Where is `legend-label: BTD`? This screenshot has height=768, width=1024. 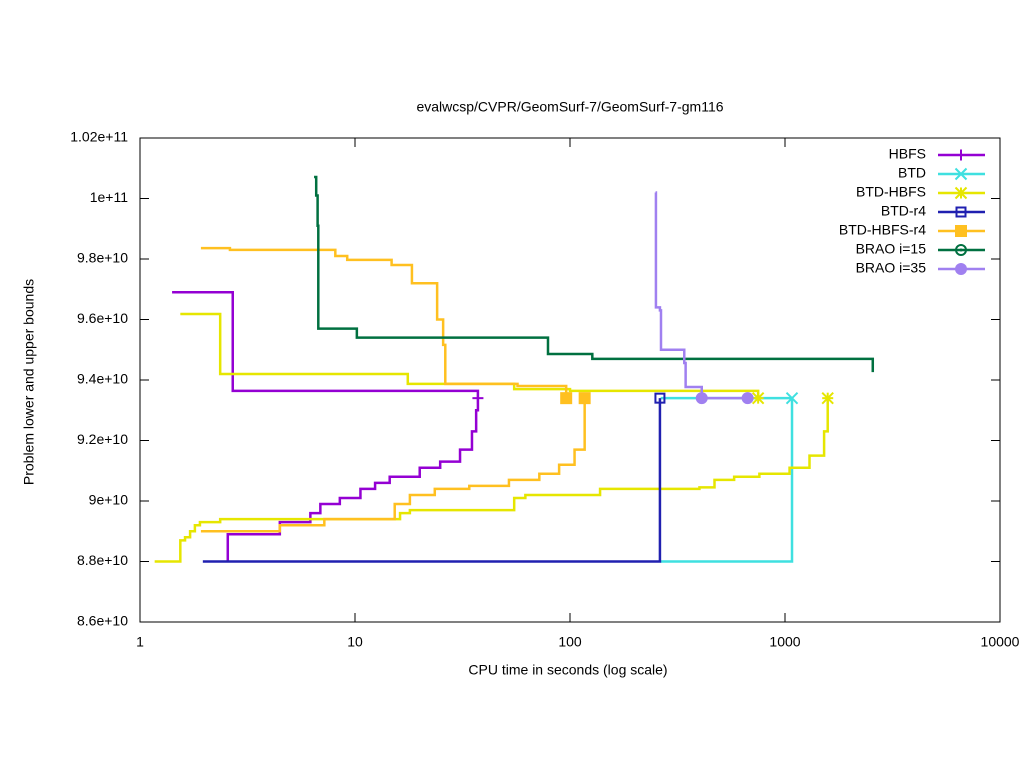
legend-label: BTD is located at coordinates (912, 173).